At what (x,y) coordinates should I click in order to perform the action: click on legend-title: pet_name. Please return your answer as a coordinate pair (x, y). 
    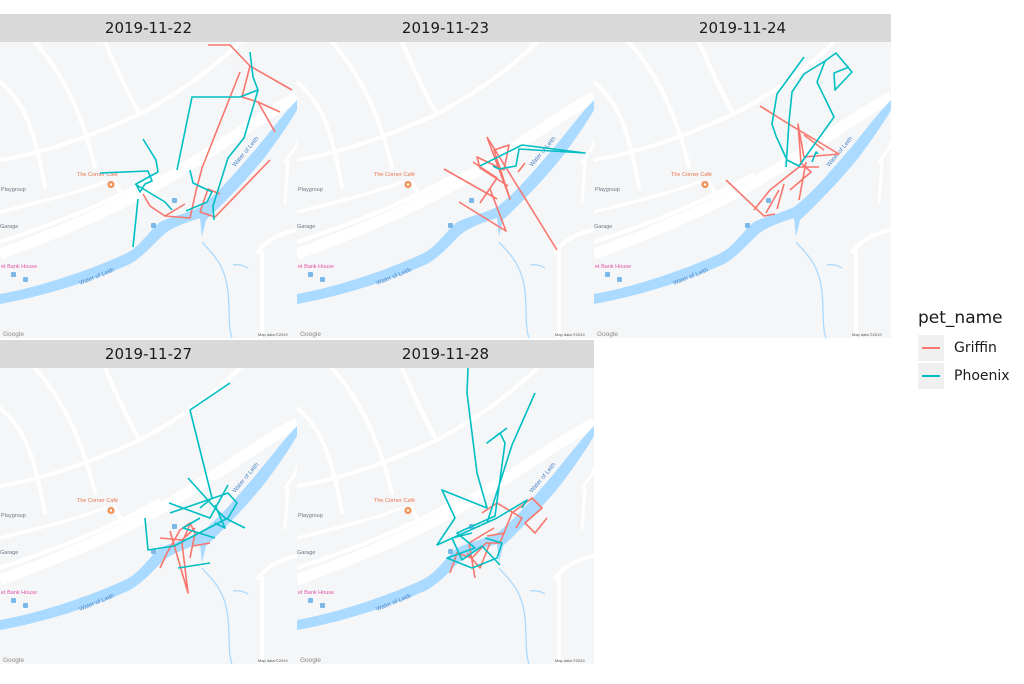
    Looking at the image, I should click on (960, 318).